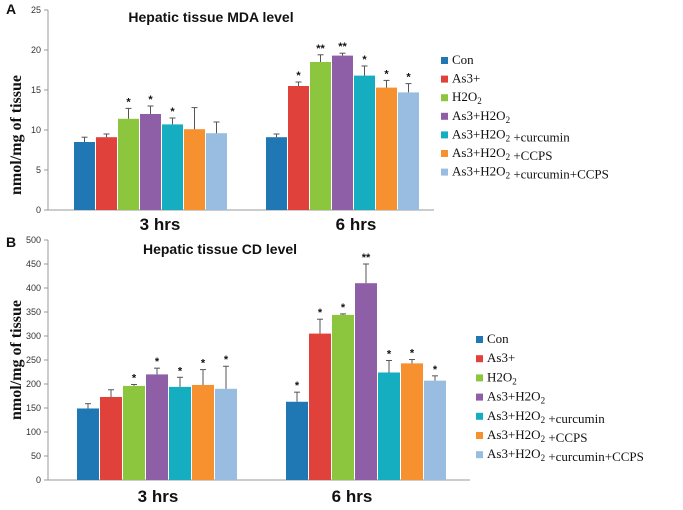 The image size is (683, 510). What do you see at coordinates (33, 408) in the screenshot?
I see `y-tick-label: 150` at bounding box center [33, 408].